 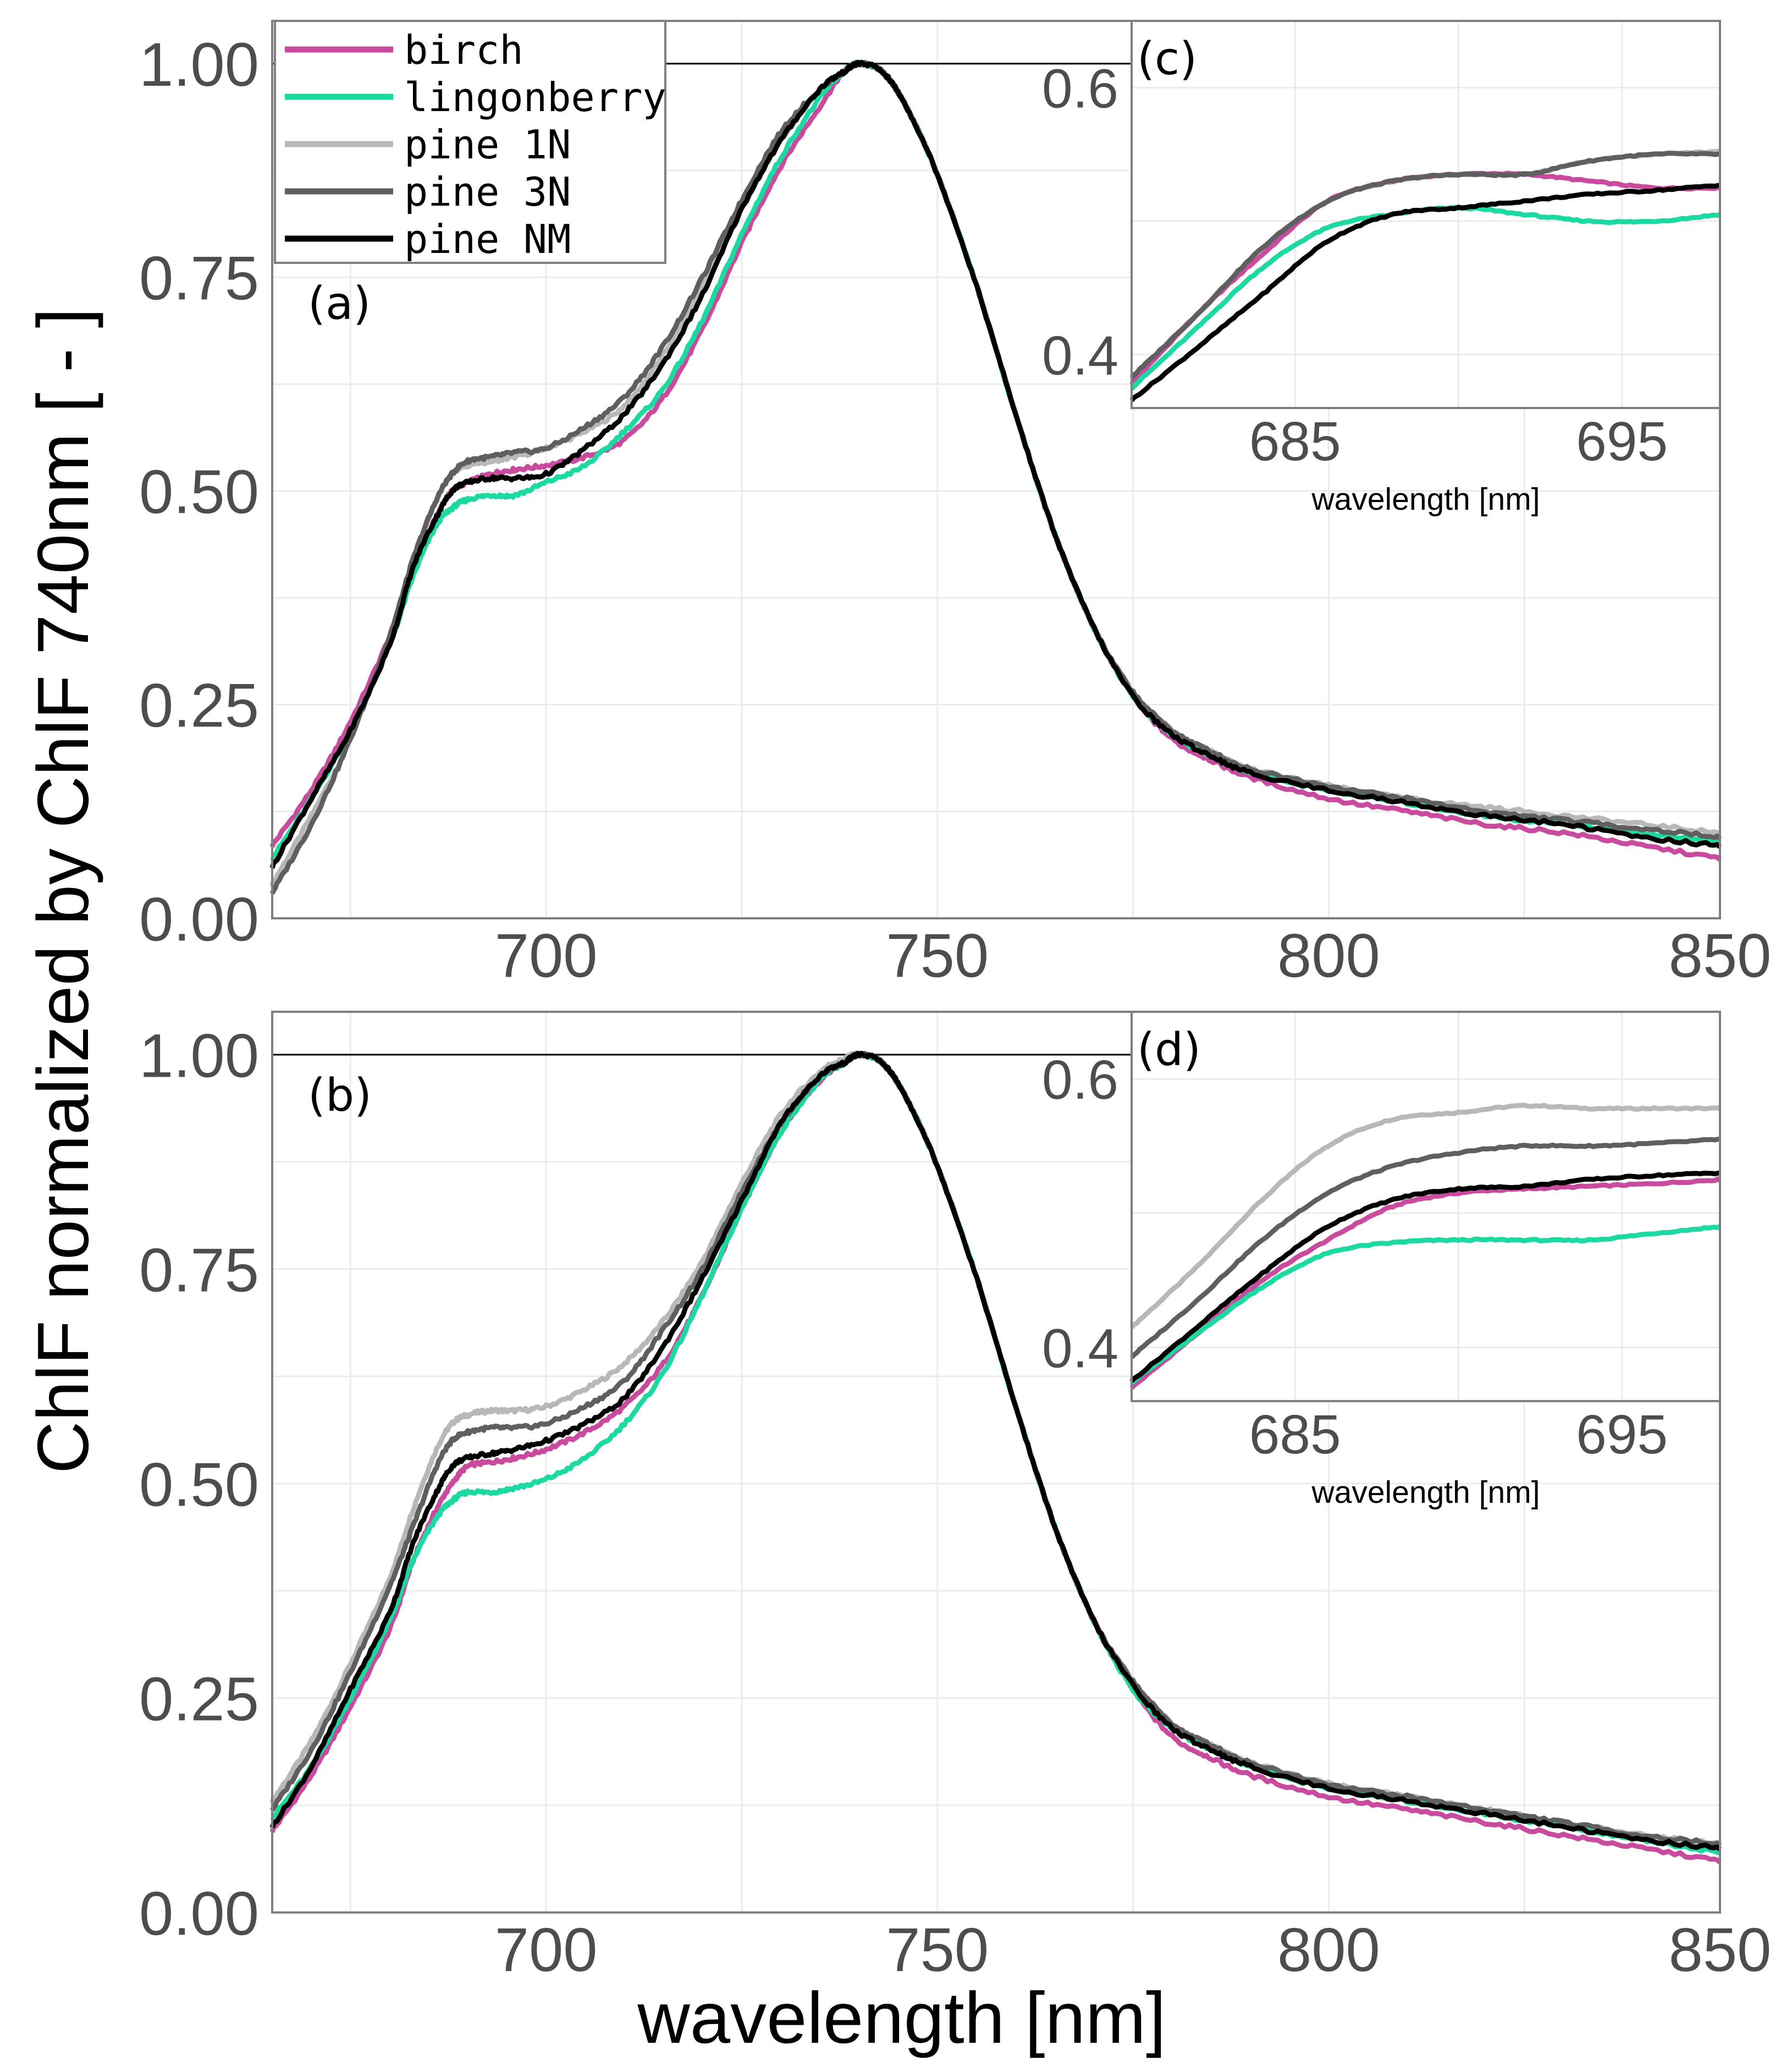 I want to click on legend-entry-label: pine 1N, so click(x=487, y=145).